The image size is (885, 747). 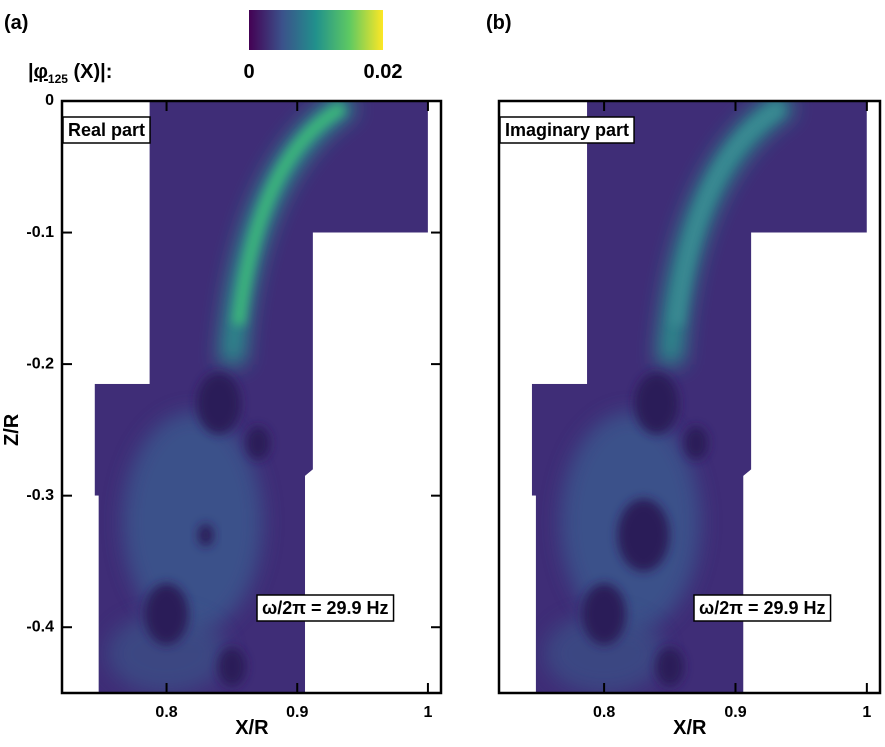 What do you see at coordinates (40, 495) in the screenshot?
I see `y-tick-label: -0.3` at bounding box center [40, 495].